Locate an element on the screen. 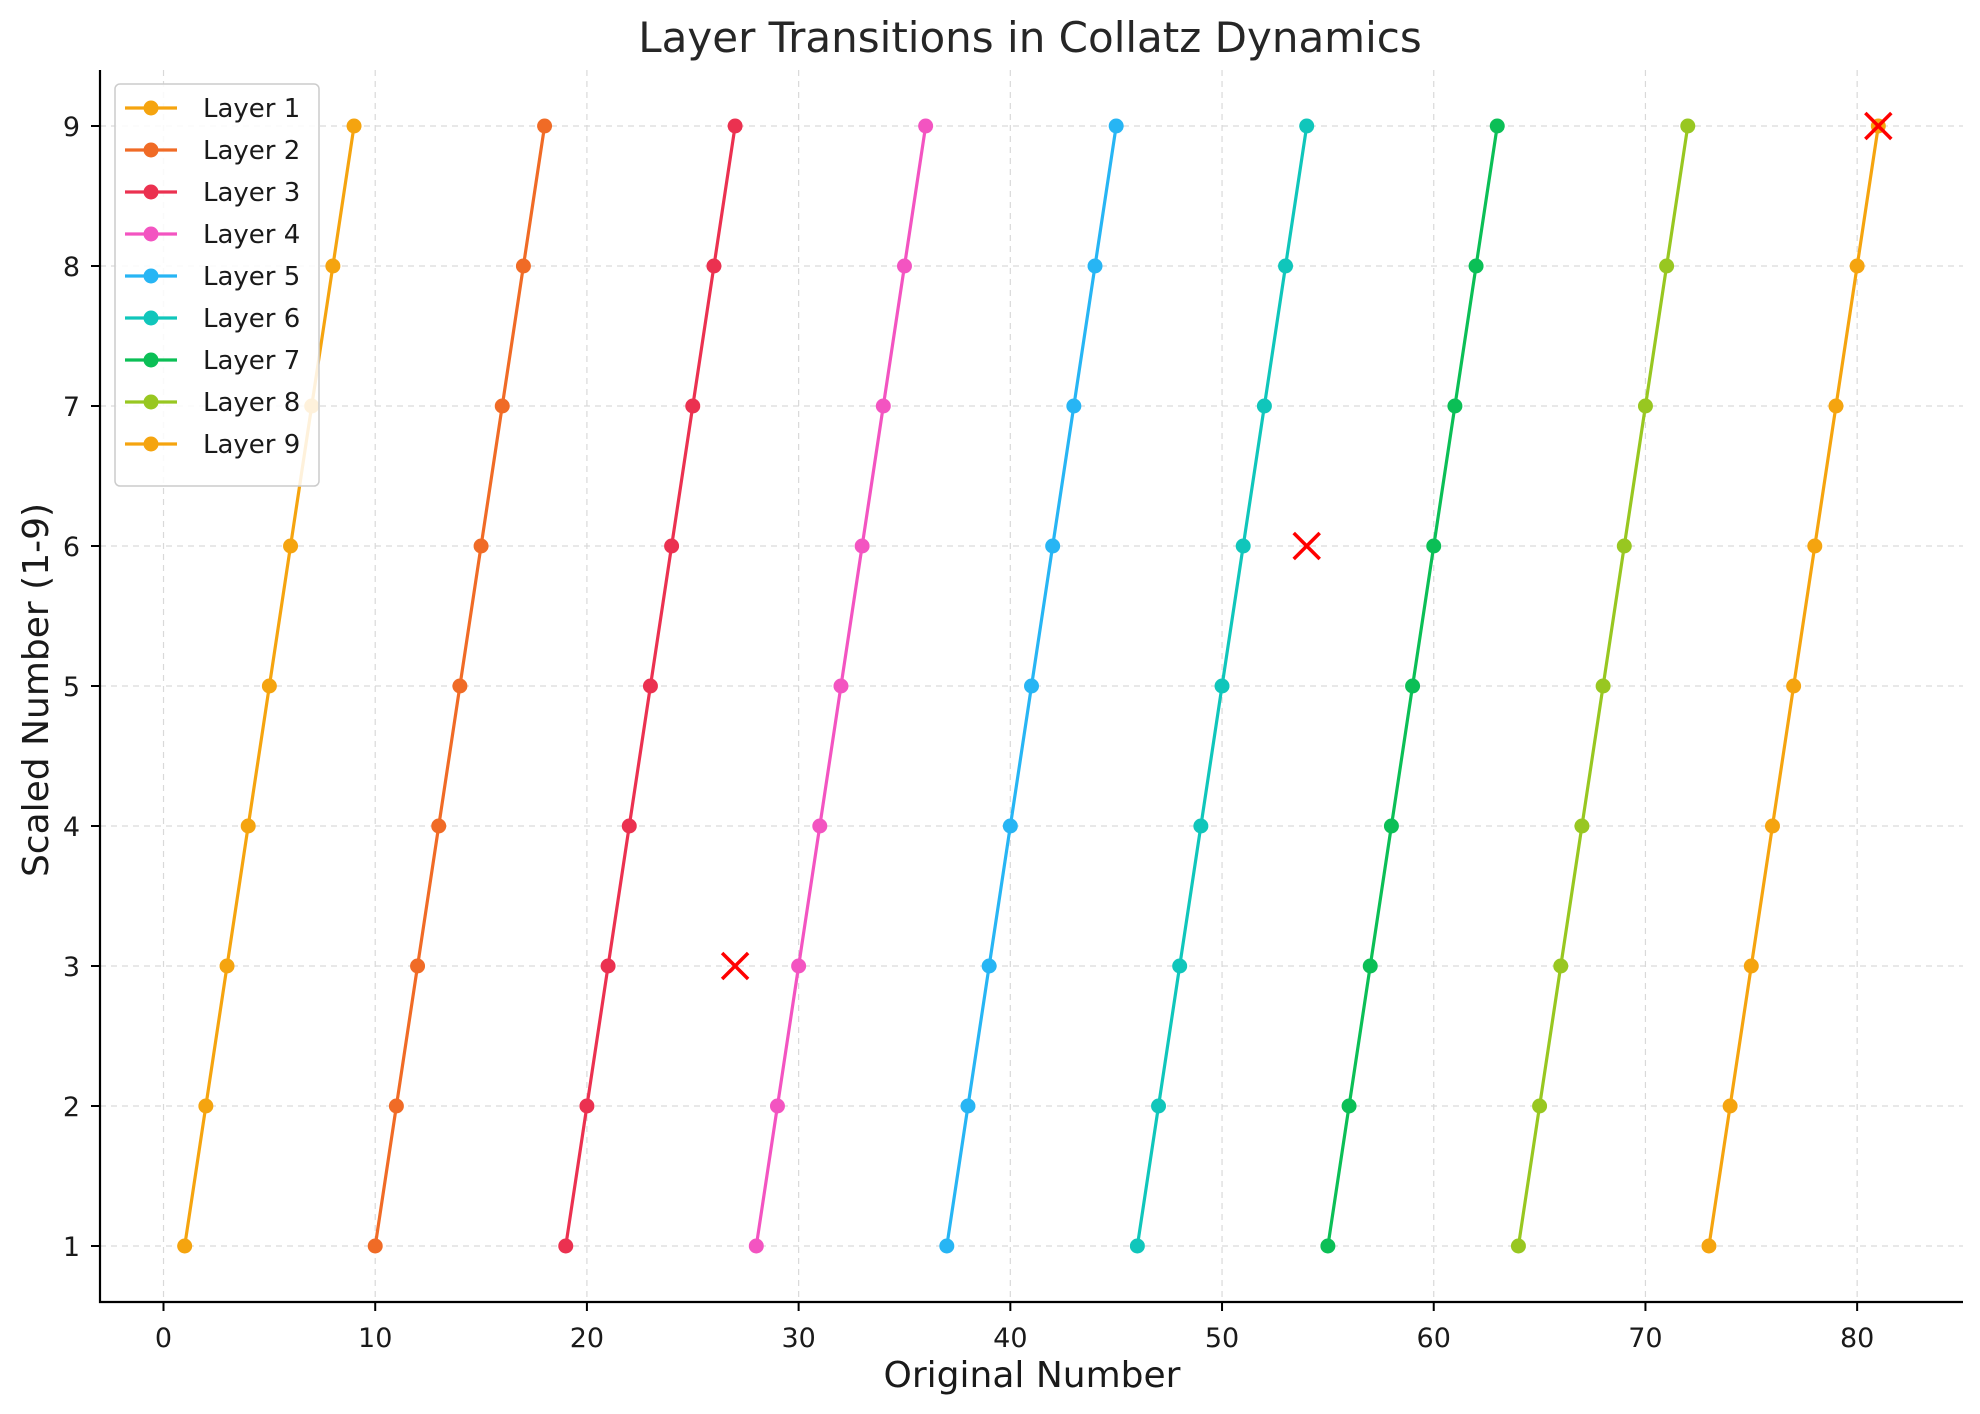  y-tick-label: 4 is located at coordinates (71, 827).